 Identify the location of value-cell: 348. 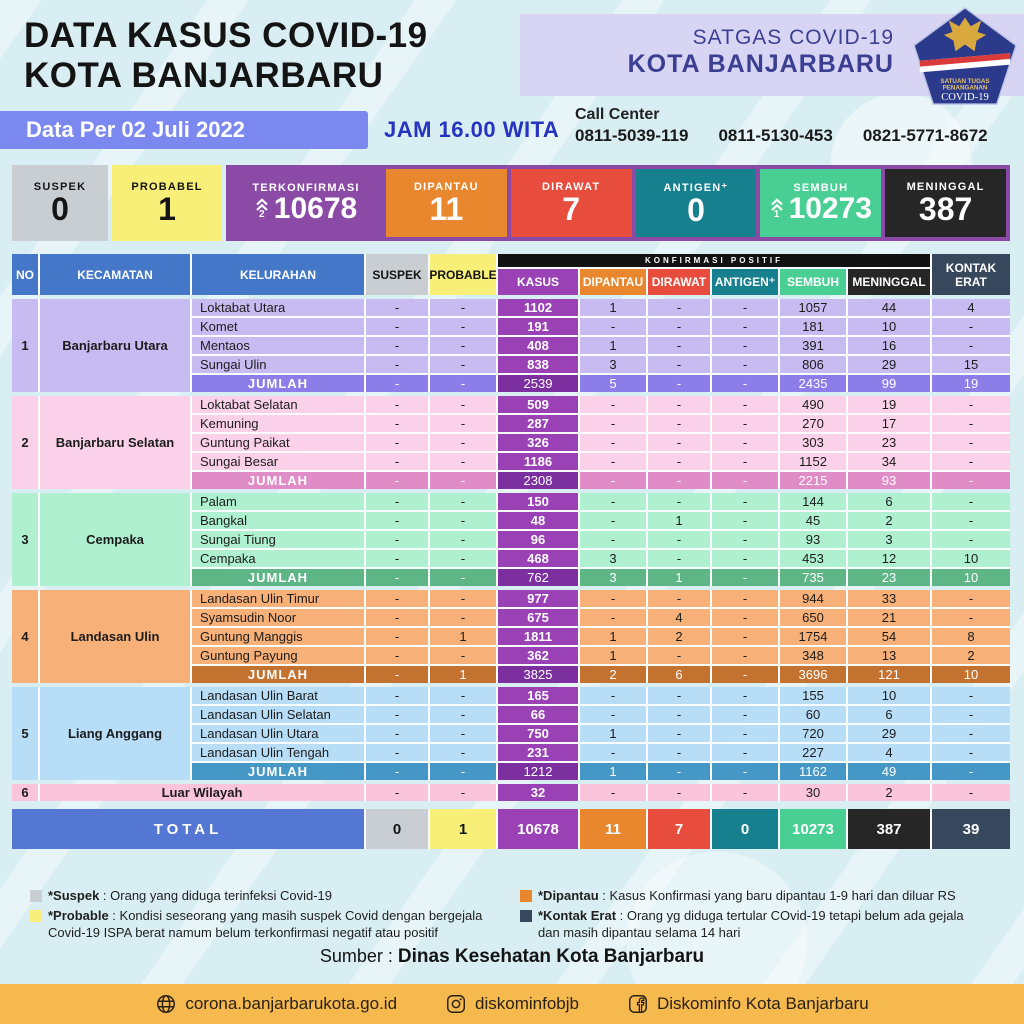
(813, 655).